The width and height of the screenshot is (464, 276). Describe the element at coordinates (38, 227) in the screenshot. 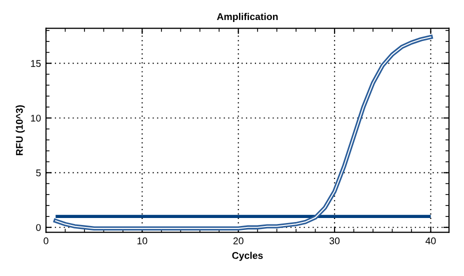

I see `y-tick-label: 0` at that location.